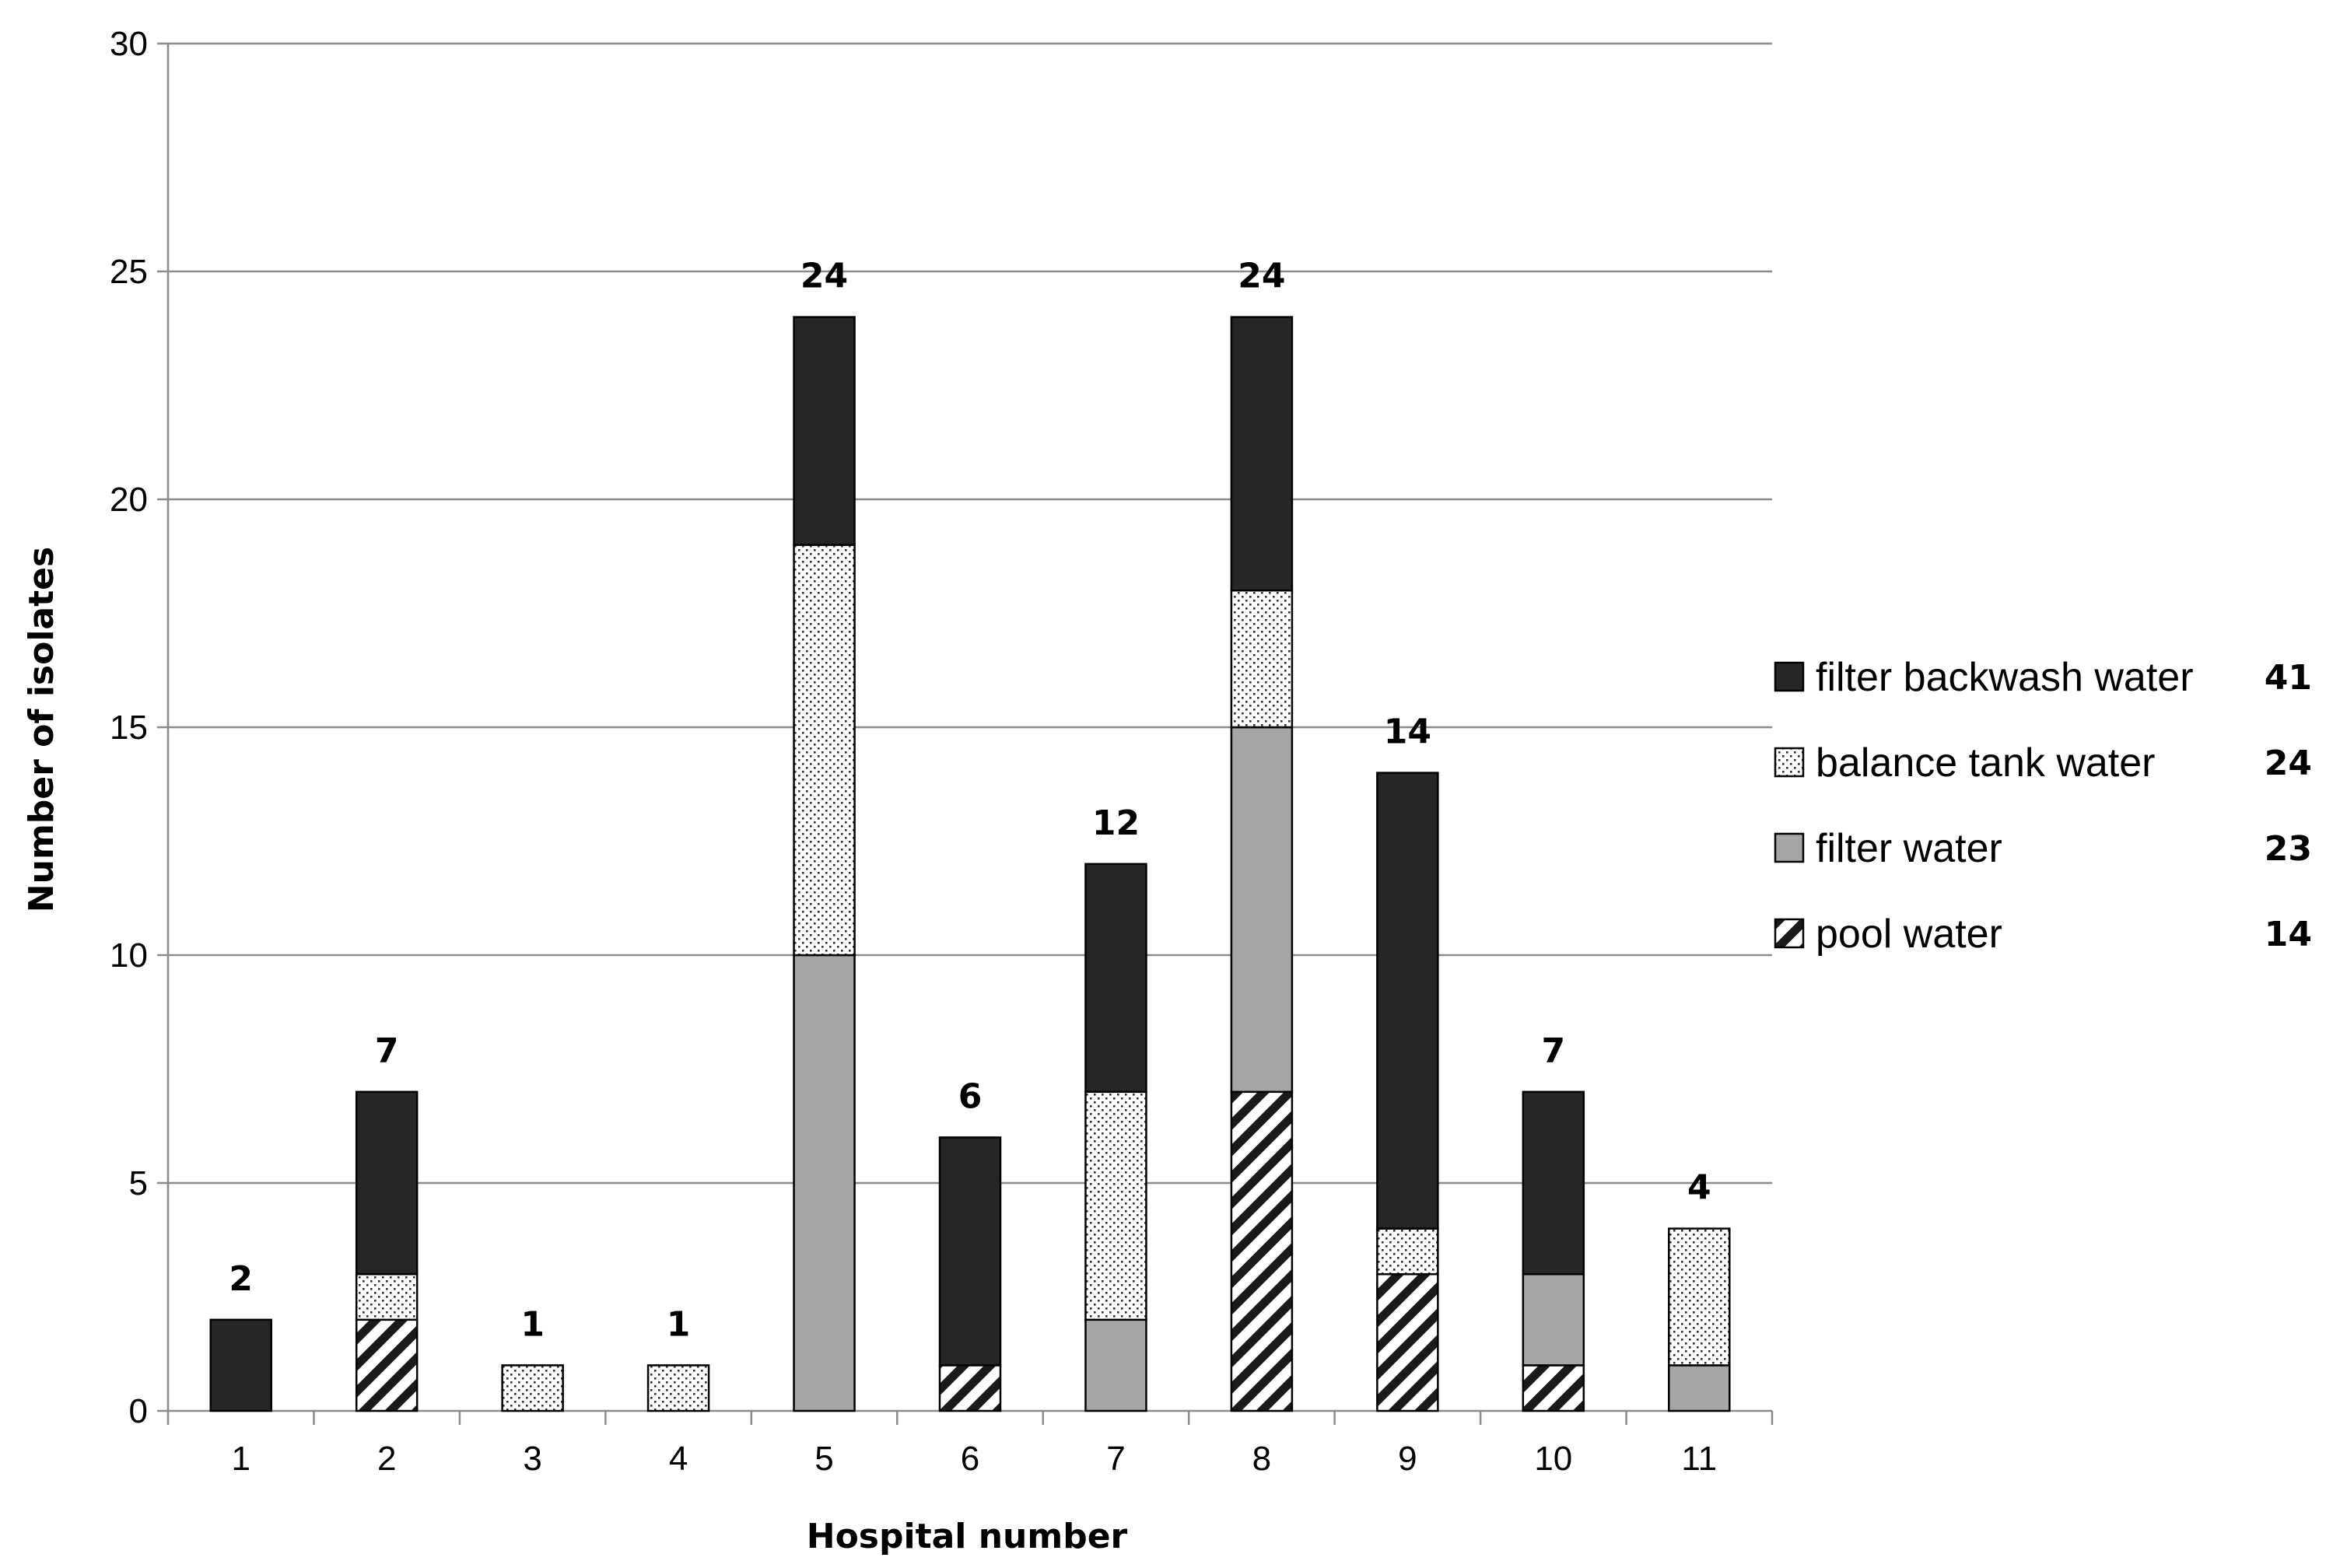  I want to click on bar-total-label: 6, so click(971, 1096).